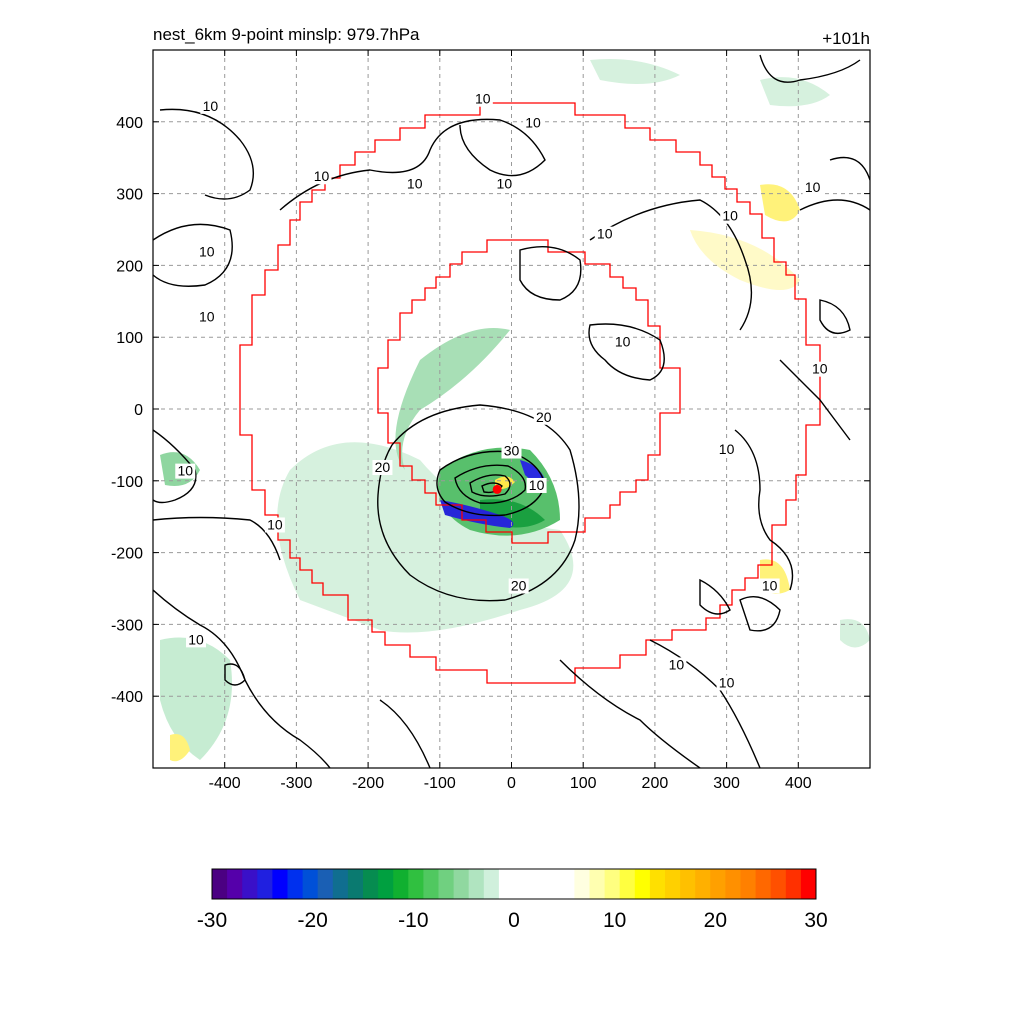 The image size is (1024, 1024). What do you see at coordinates (225, 783) in the screenshot?
I see `x-tick-label: -400` at bounding box center [225, 783].